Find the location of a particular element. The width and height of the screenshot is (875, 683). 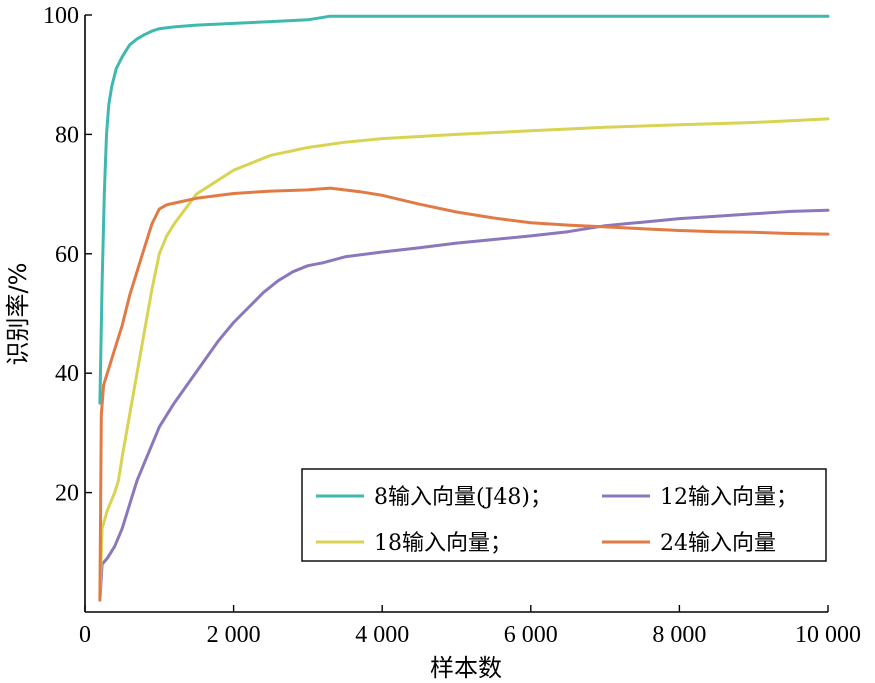

y-tick-label: 80 is located at coordinates (67, 135).